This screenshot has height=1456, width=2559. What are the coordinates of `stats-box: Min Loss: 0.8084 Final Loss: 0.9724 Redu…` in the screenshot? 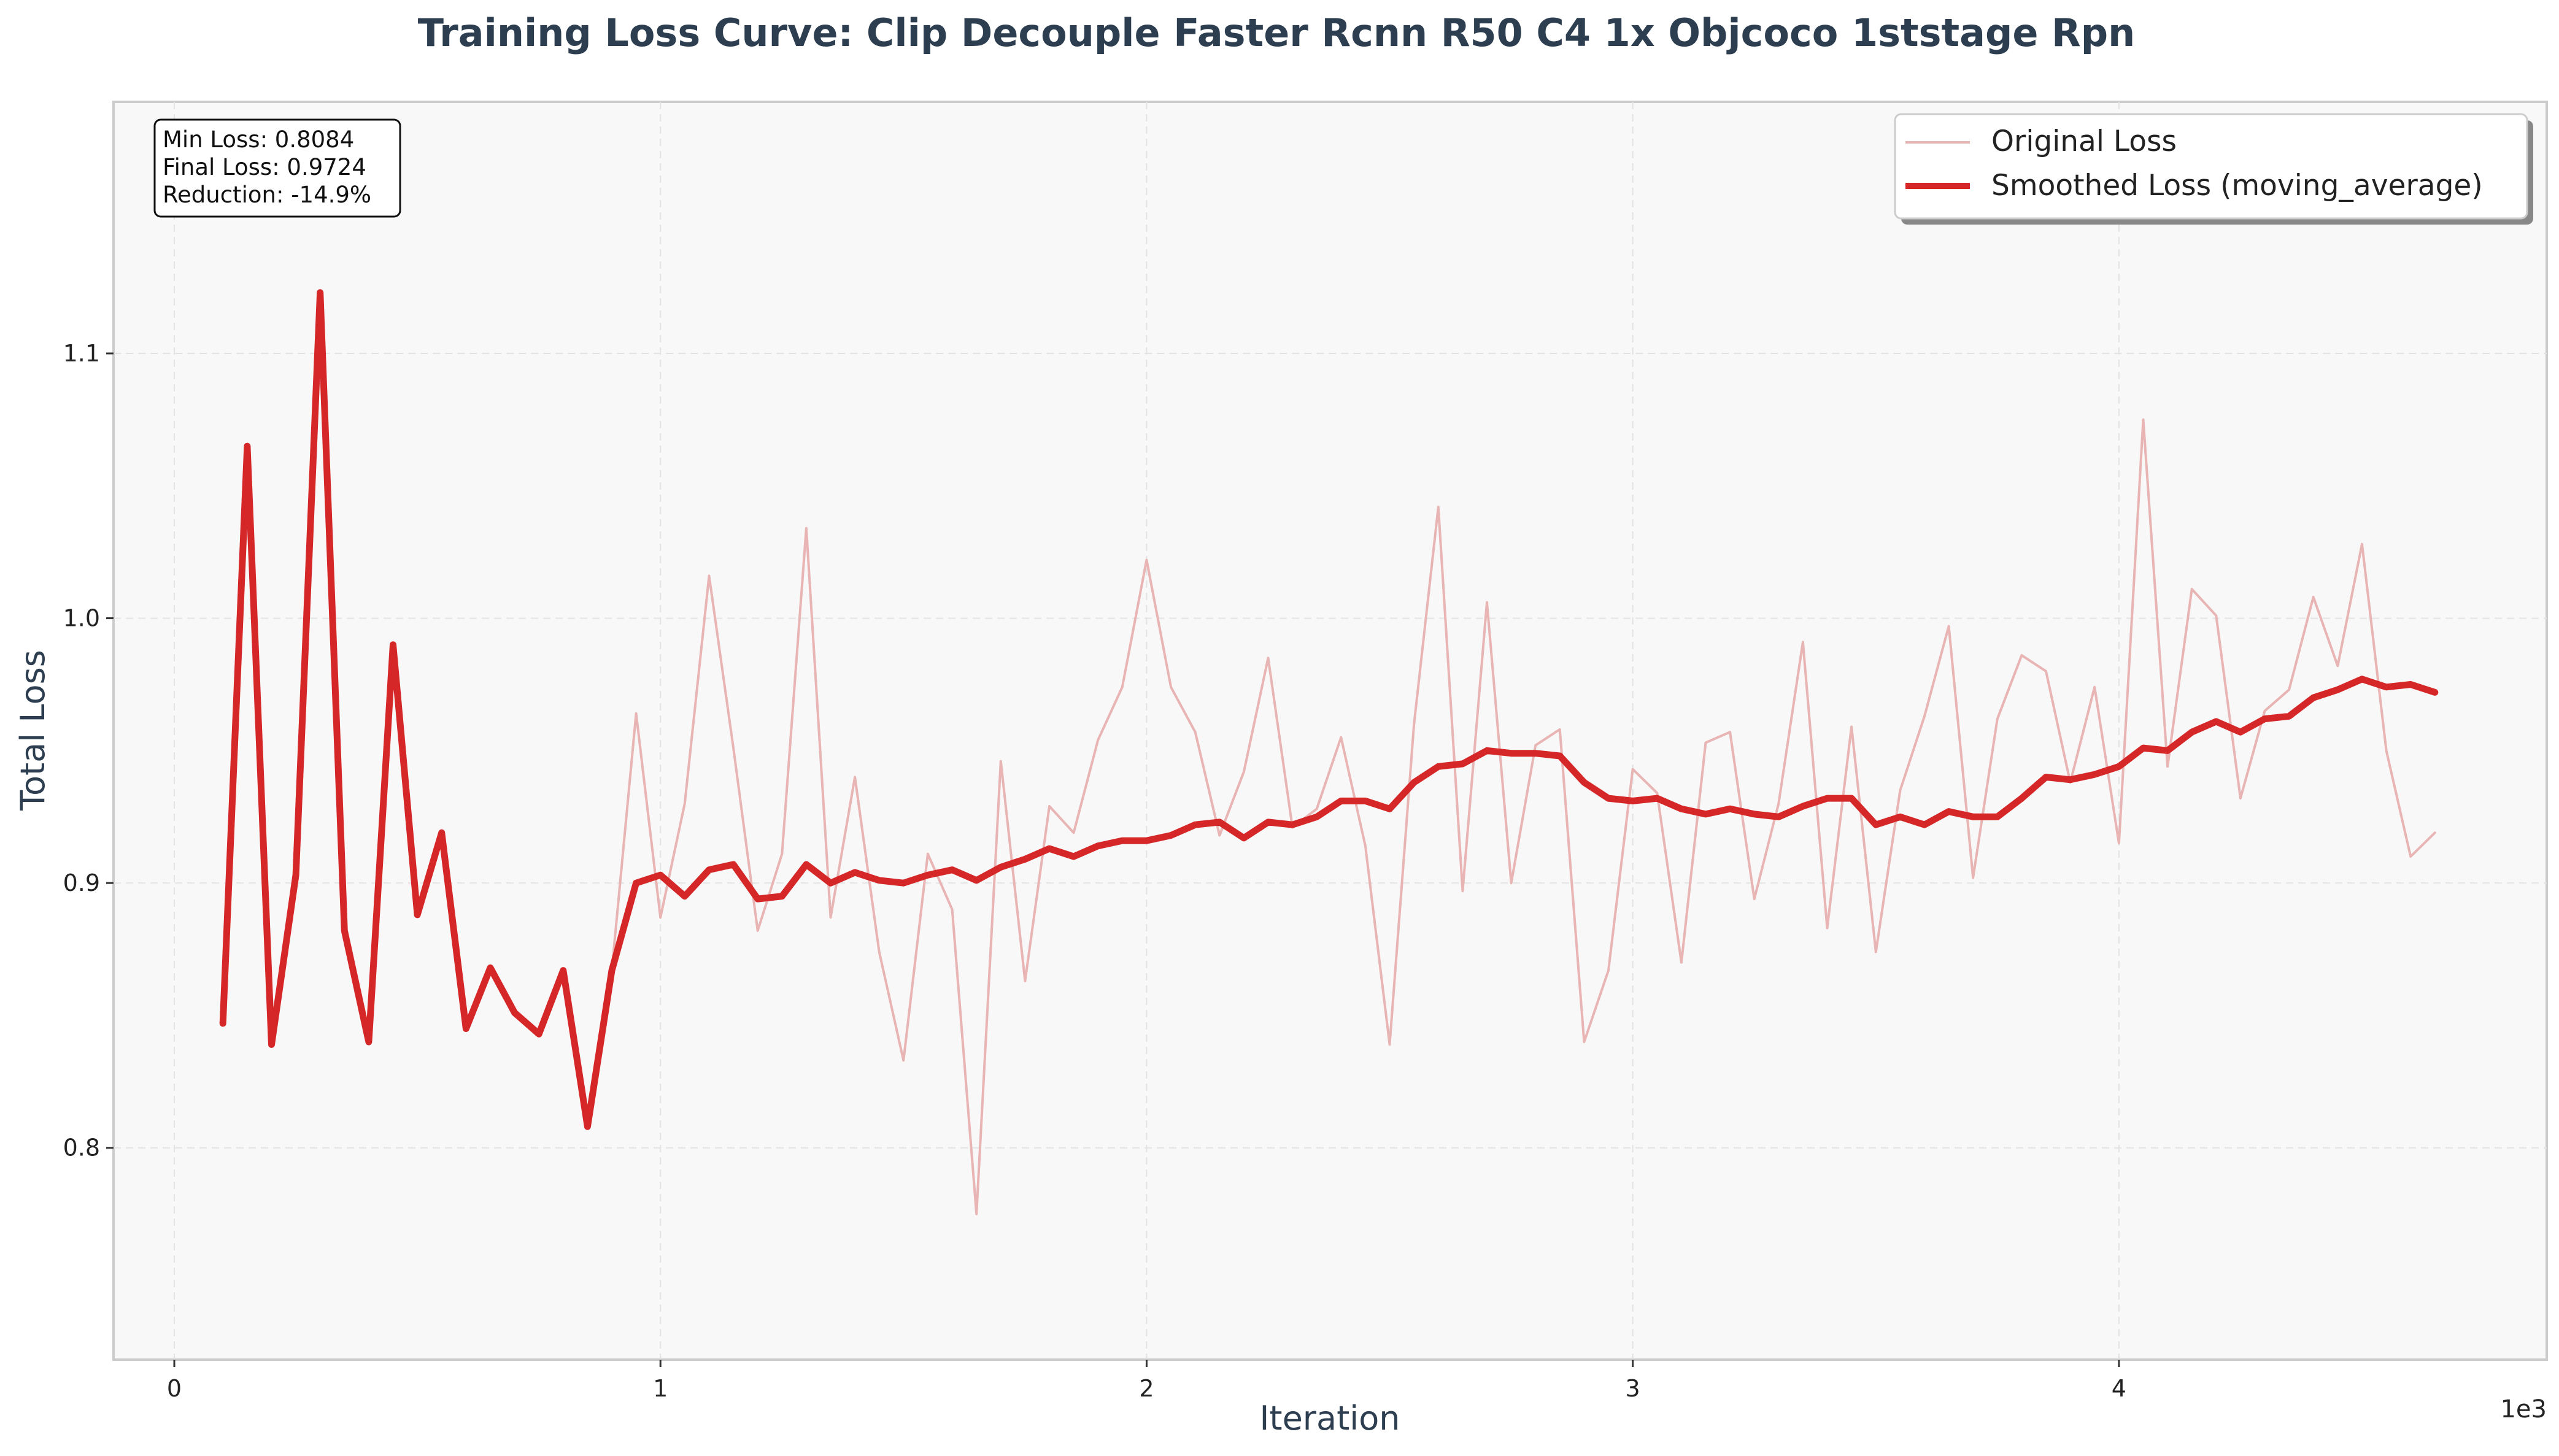 It's located at (277, 168).